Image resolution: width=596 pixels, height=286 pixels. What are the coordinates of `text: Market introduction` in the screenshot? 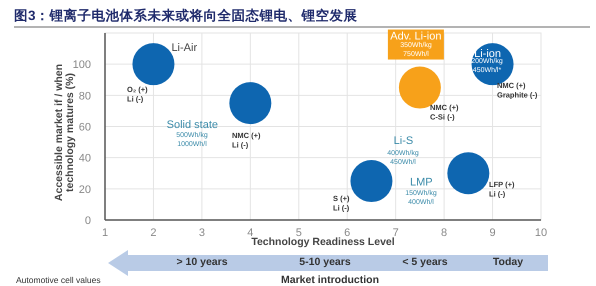 It's located at (330, 280).